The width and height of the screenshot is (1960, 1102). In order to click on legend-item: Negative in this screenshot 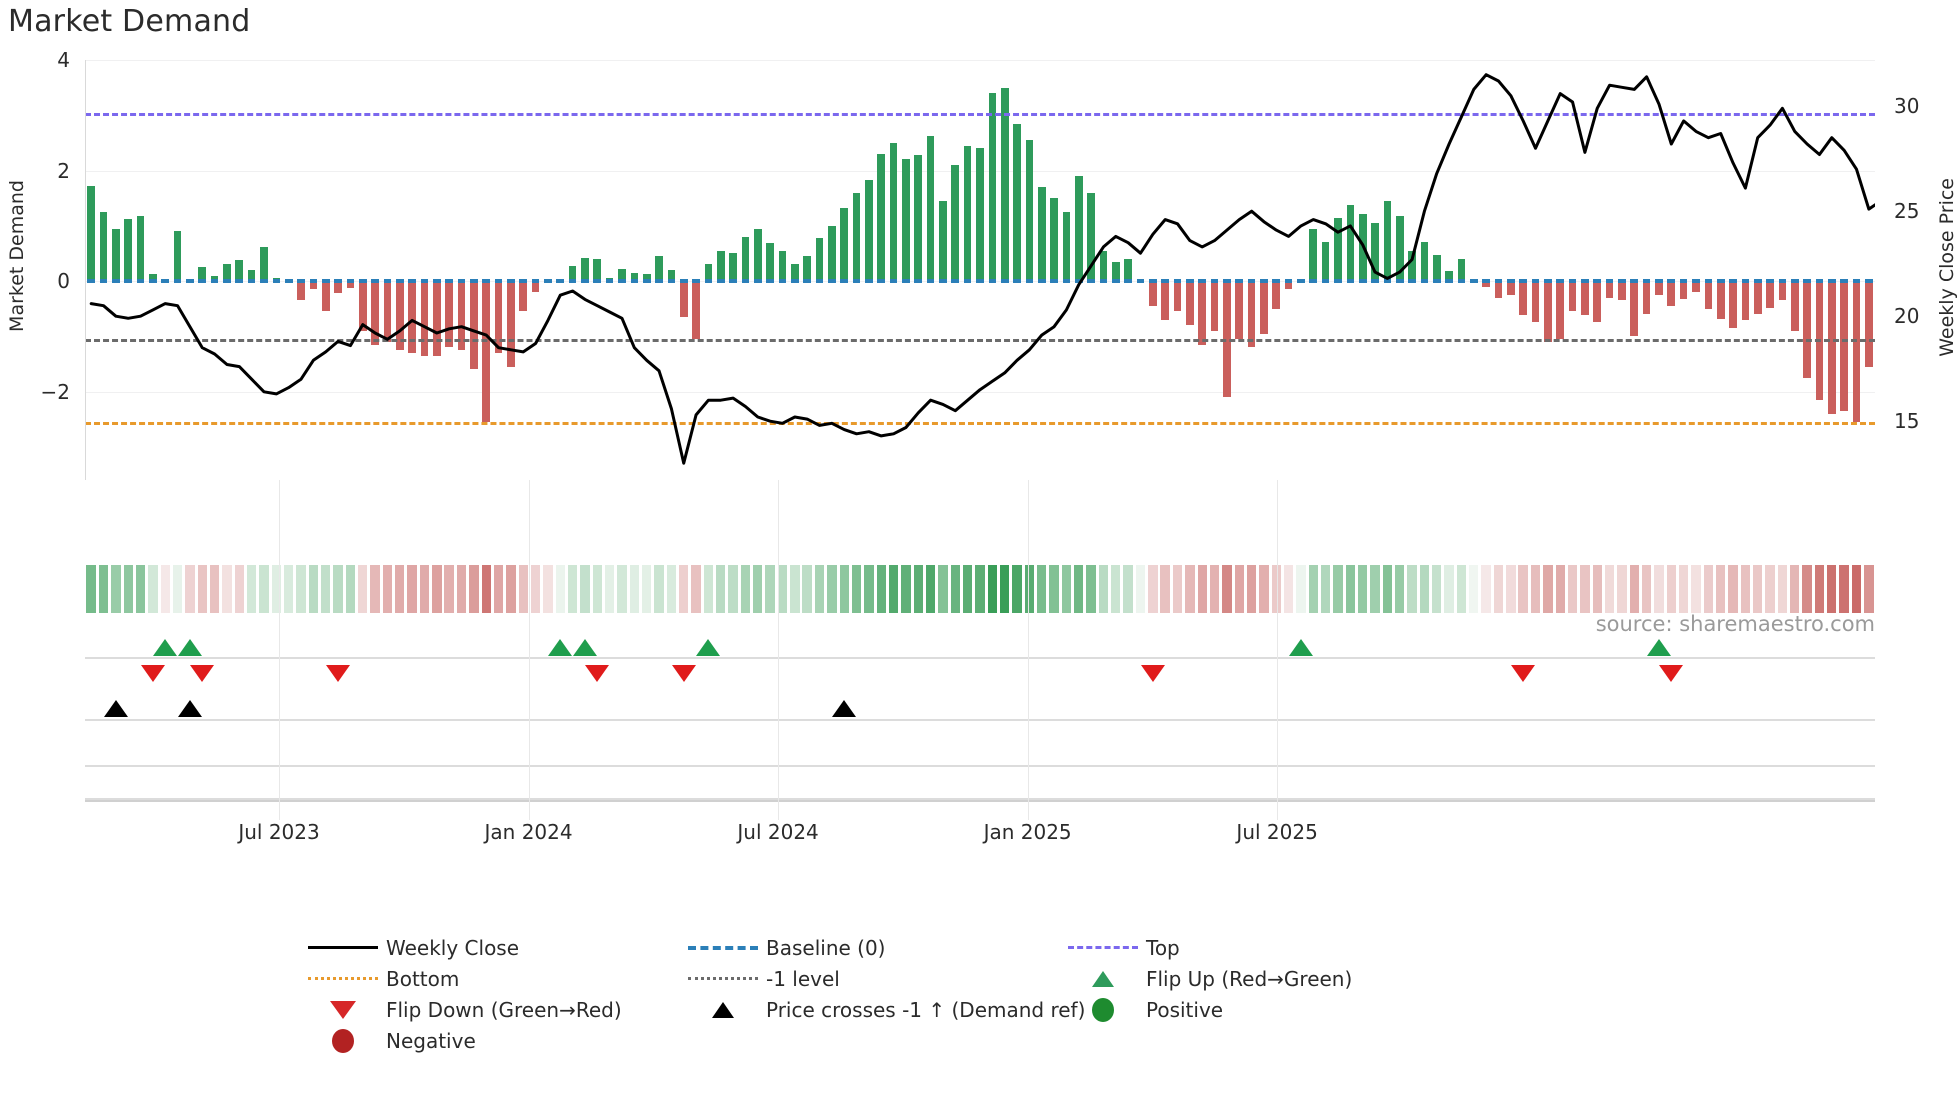, I will do `click(490, 1040)`.